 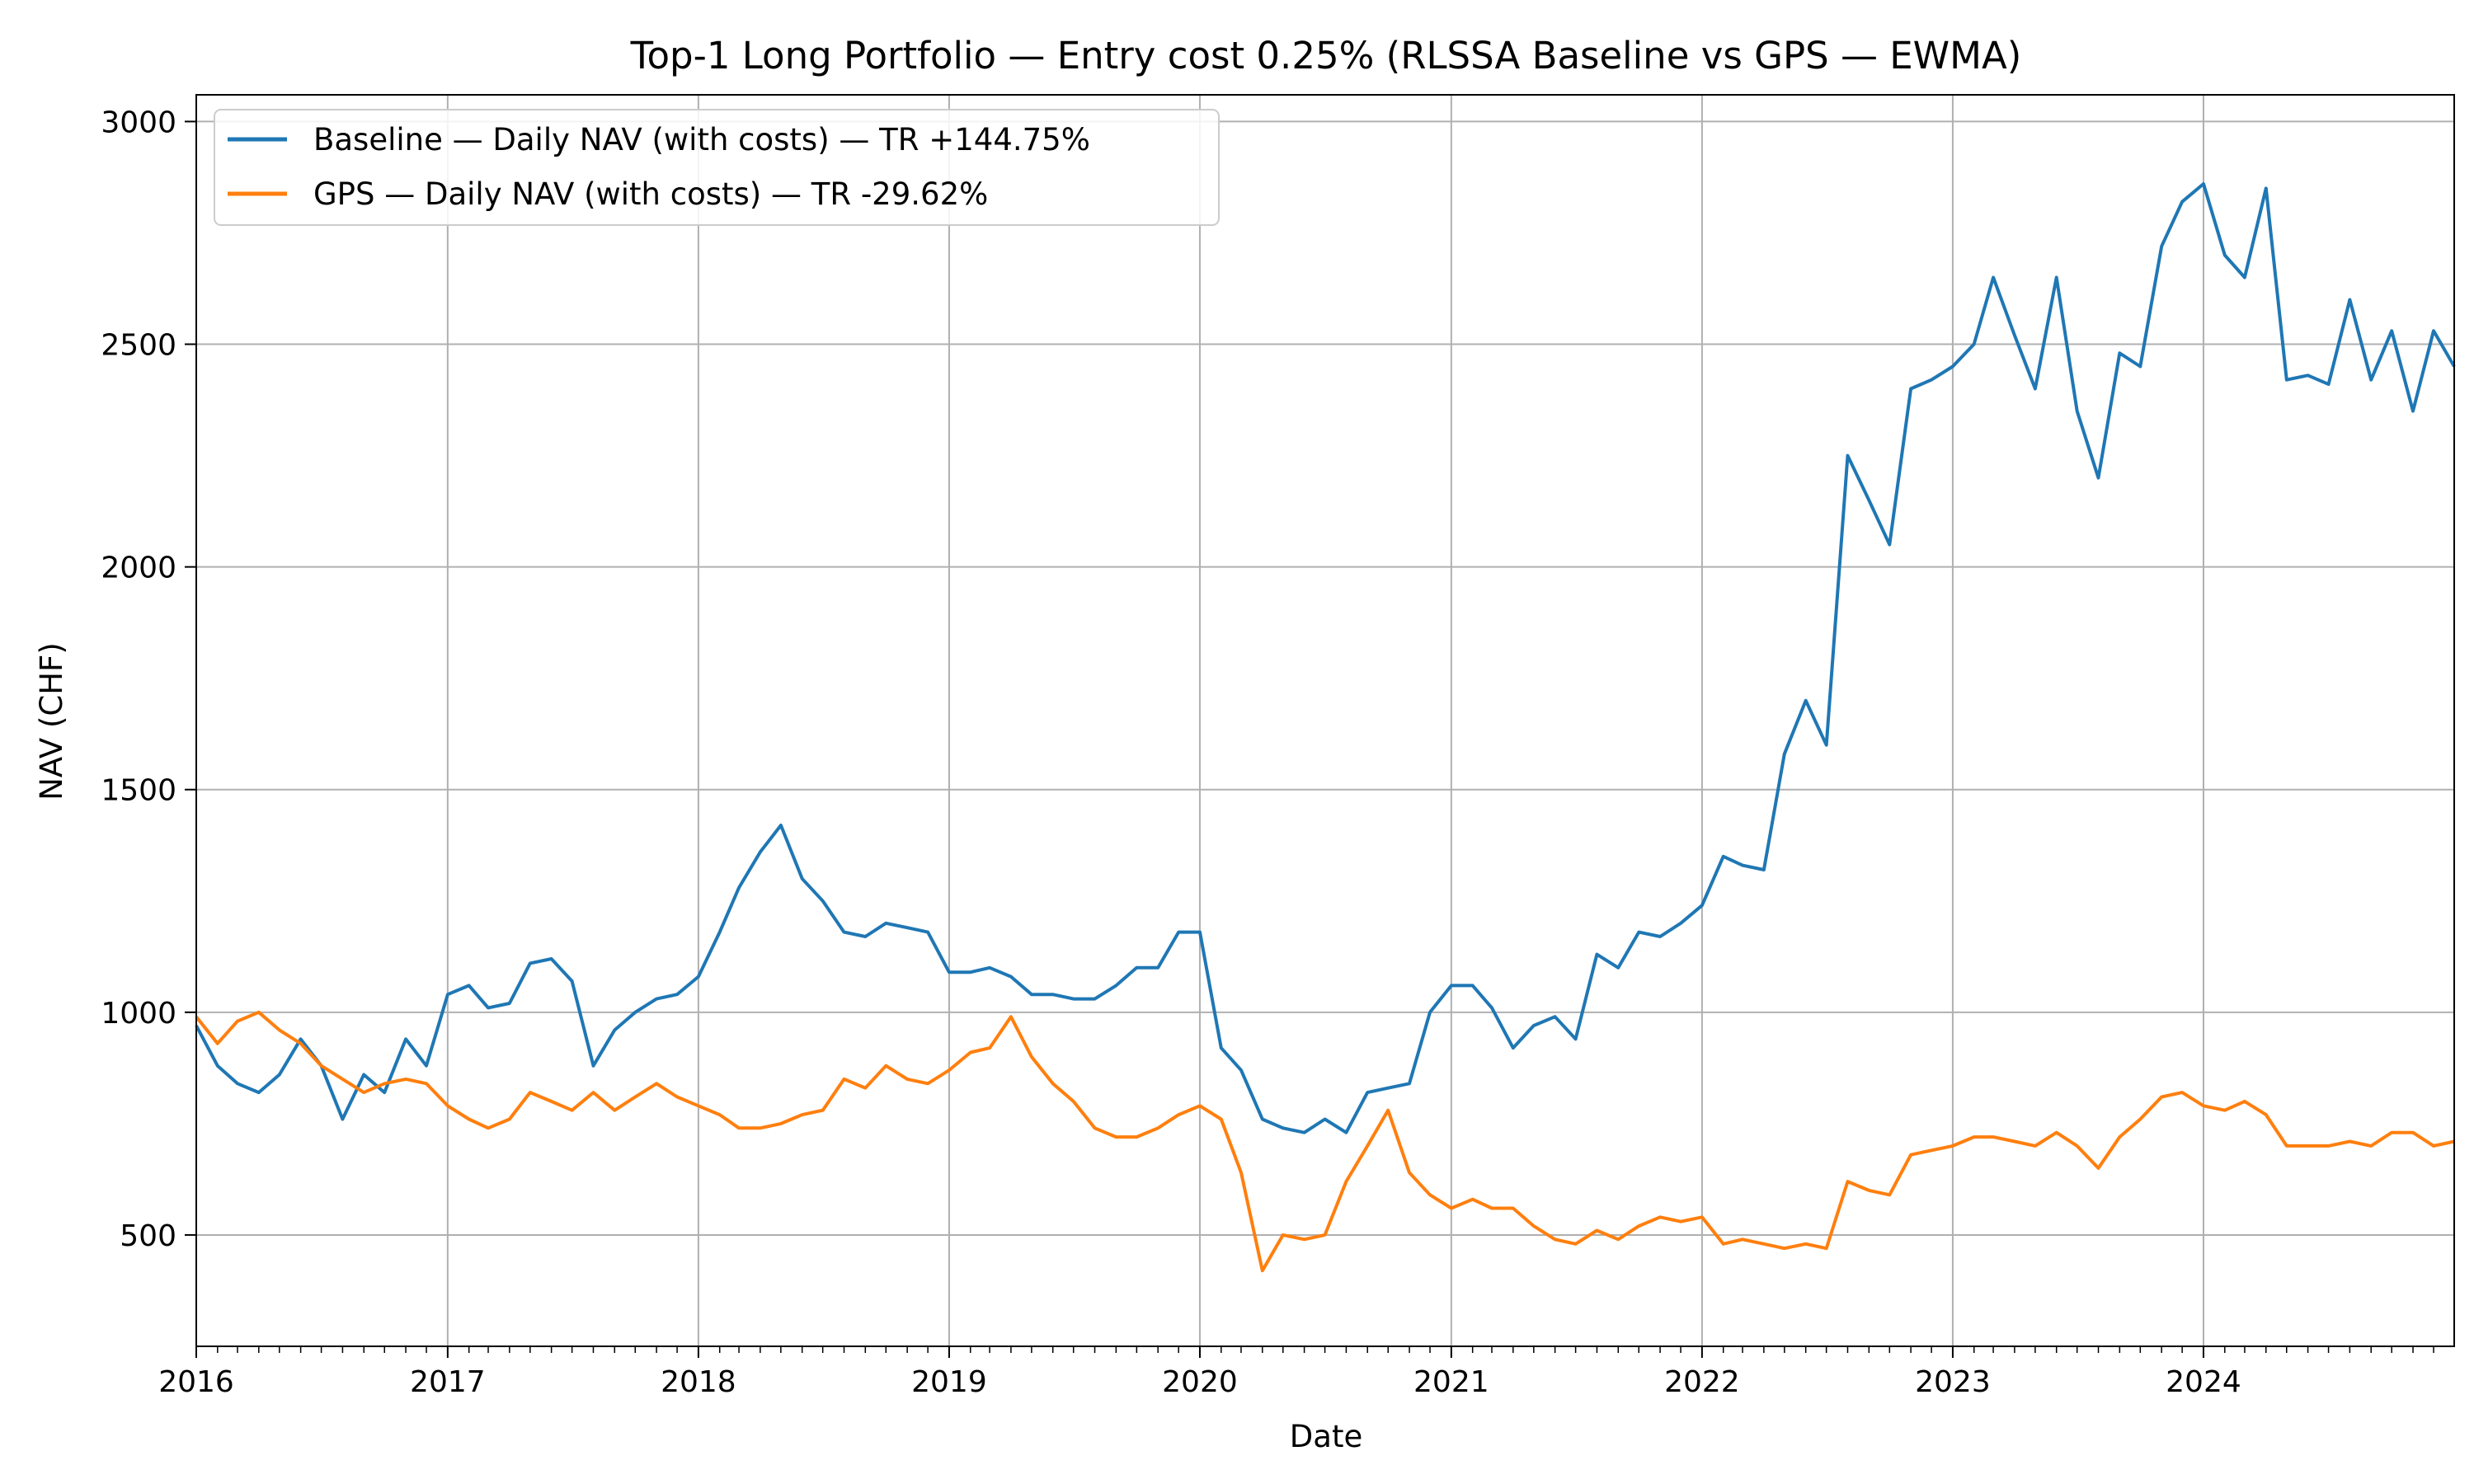 What do you see at coordinates (1200, 1382) in the screenshot?
I see `x-tick-label: 2020` at bounding box center [1200, 1382].